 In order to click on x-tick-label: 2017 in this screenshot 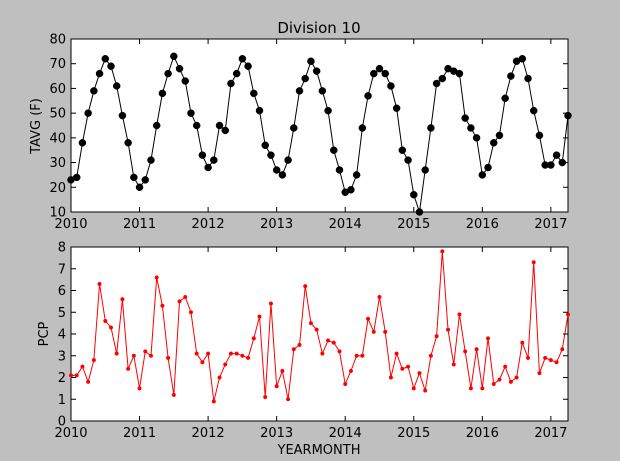, I will do `click(550, 224)`.